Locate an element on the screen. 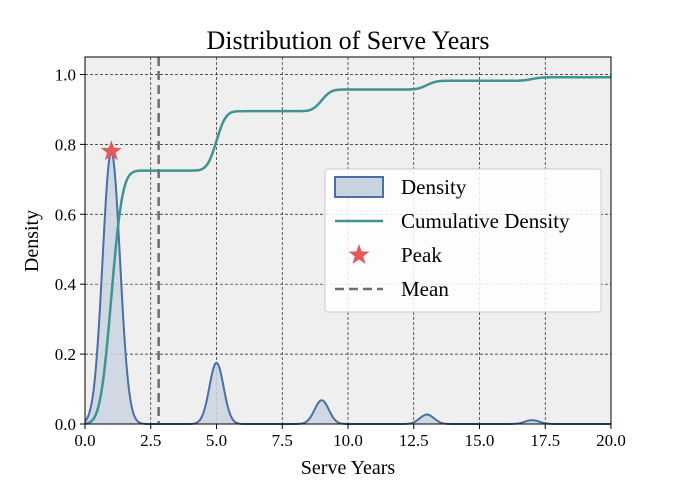 The width and height of the screenshot is (679, 481). chart-title: Distribution of Serve Years is located at coordinates (347, 40).